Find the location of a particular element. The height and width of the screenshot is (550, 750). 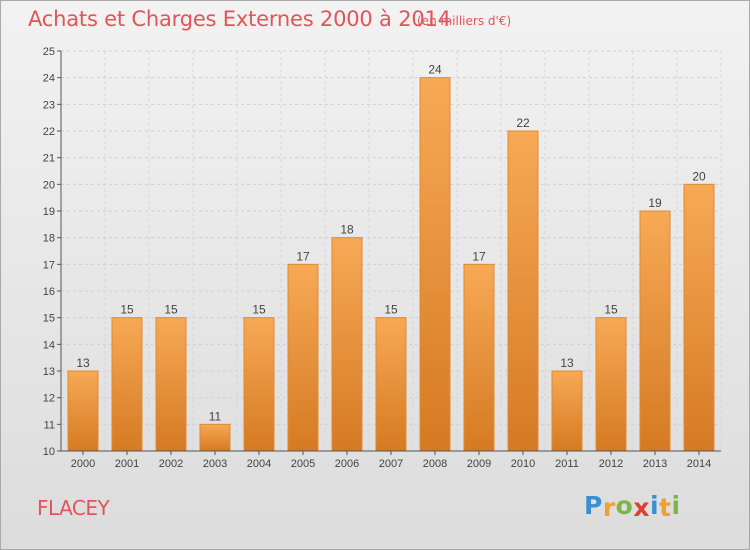

x-tick-label: 2008 is located at coordinates (435, 464).